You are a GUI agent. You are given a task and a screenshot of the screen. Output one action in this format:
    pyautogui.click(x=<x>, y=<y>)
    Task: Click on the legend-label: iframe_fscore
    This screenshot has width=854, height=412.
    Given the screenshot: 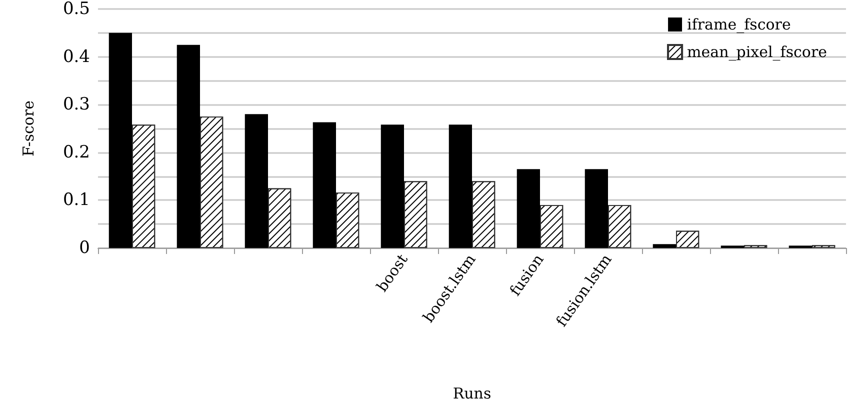 What is the action you would take?
    pyautogui.click(x=739, y=25)
    